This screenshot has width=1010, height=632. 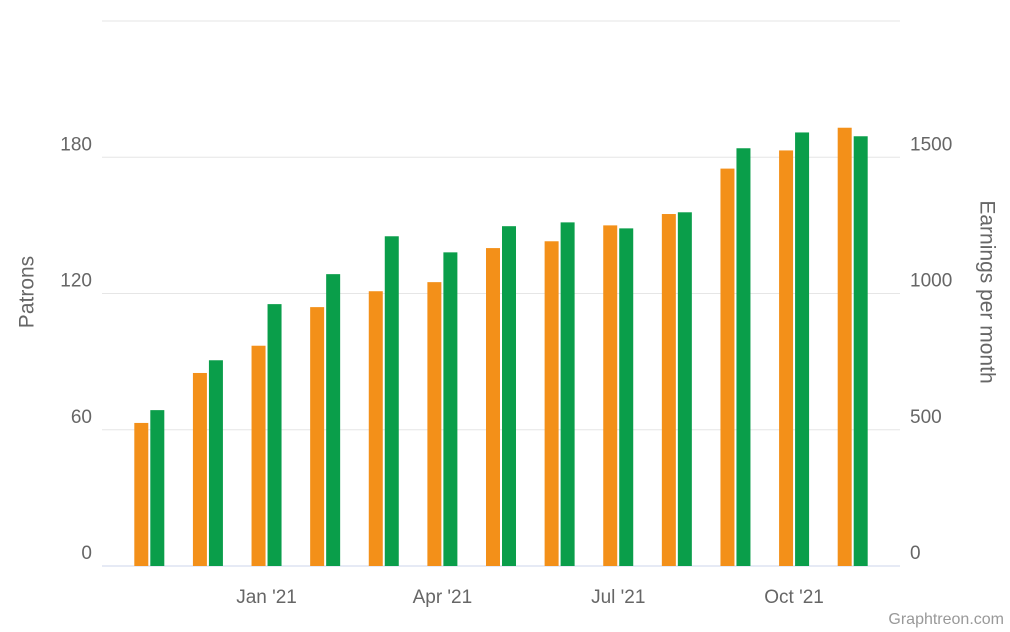 I want to click on x-tick-label: Jul '21, so click(x=618, y=597).